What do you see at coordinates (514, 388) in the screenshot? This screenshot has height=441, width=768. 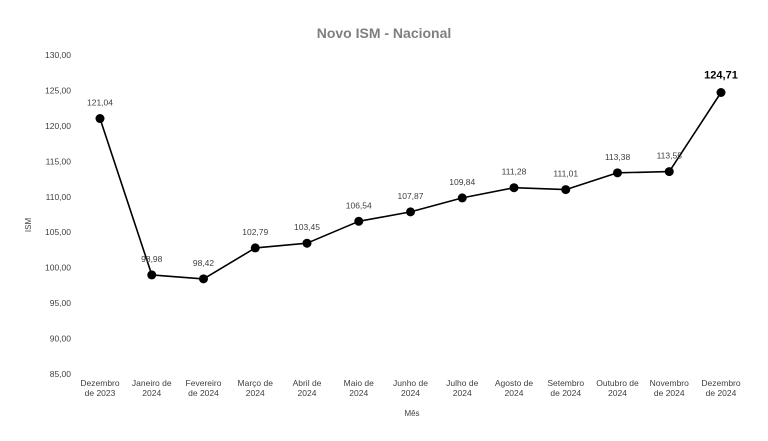 I see `x-tick-label: Agosto de 2024` at bounding box center [514, 388].